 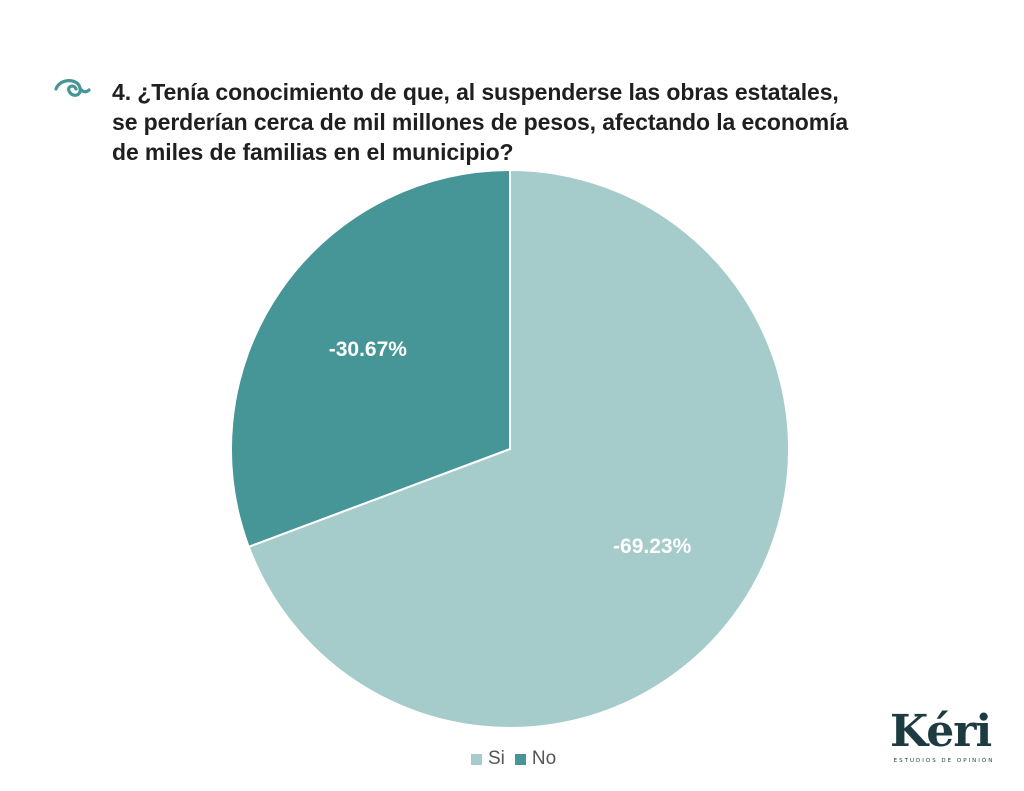 I want to click on slice-label-si: -69.23%, so click(x=652, y=546).